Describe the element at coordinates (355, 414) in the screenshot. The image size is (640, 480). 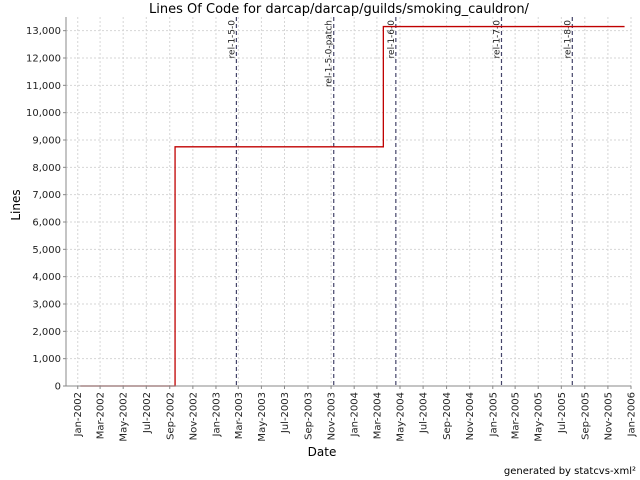
I see `x-tick-label: Jan-2004` at that location.